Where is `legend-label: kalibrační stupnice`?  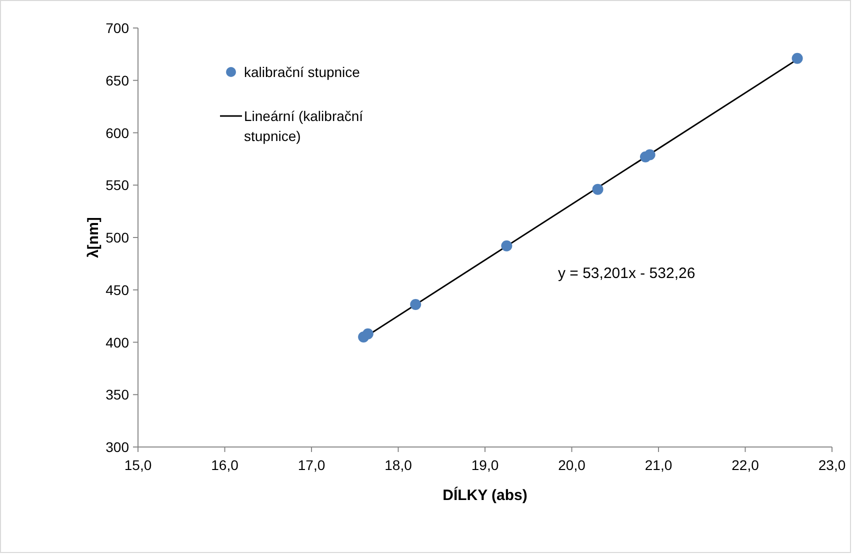
legend-label: kalibrační stupnice is located at coordinates (302, 72).